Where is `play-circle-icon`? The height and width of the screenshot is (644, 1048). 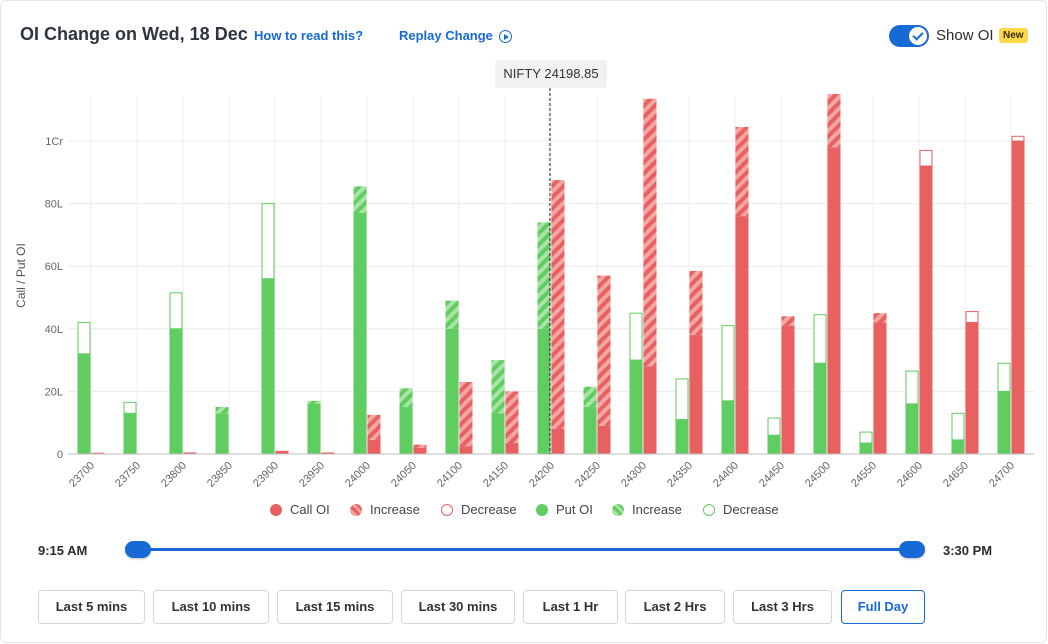 play-circle-icon is located at coordinates (505, 36).